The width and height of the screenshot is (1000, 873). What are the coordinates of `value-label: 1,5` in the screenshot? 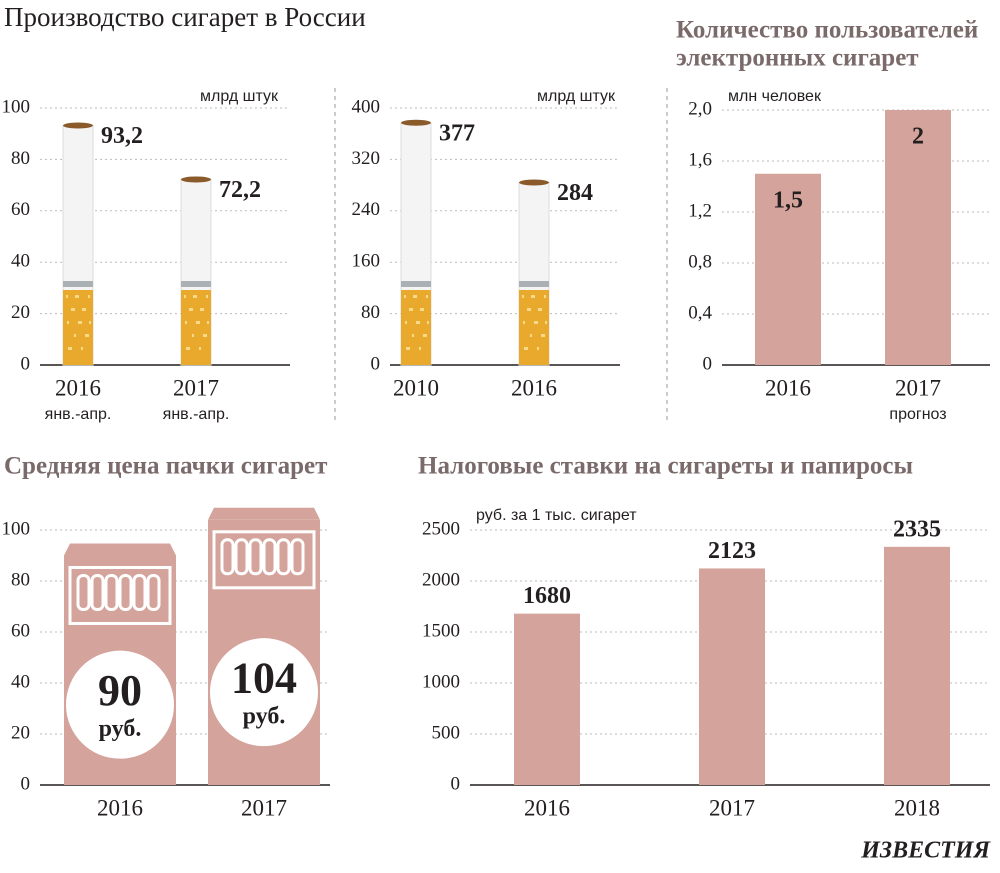 It's located at (788, 200).